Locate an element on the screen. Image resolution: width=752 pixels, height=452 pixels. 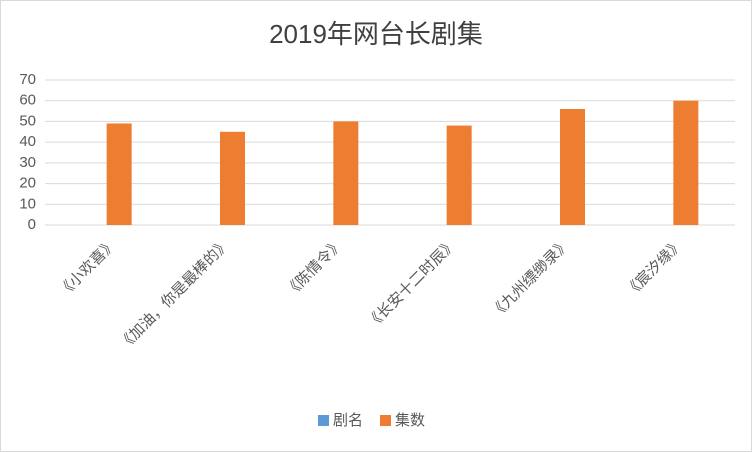
chart-title: 2019年网台长剧集 is located at coordinates (376, 34).